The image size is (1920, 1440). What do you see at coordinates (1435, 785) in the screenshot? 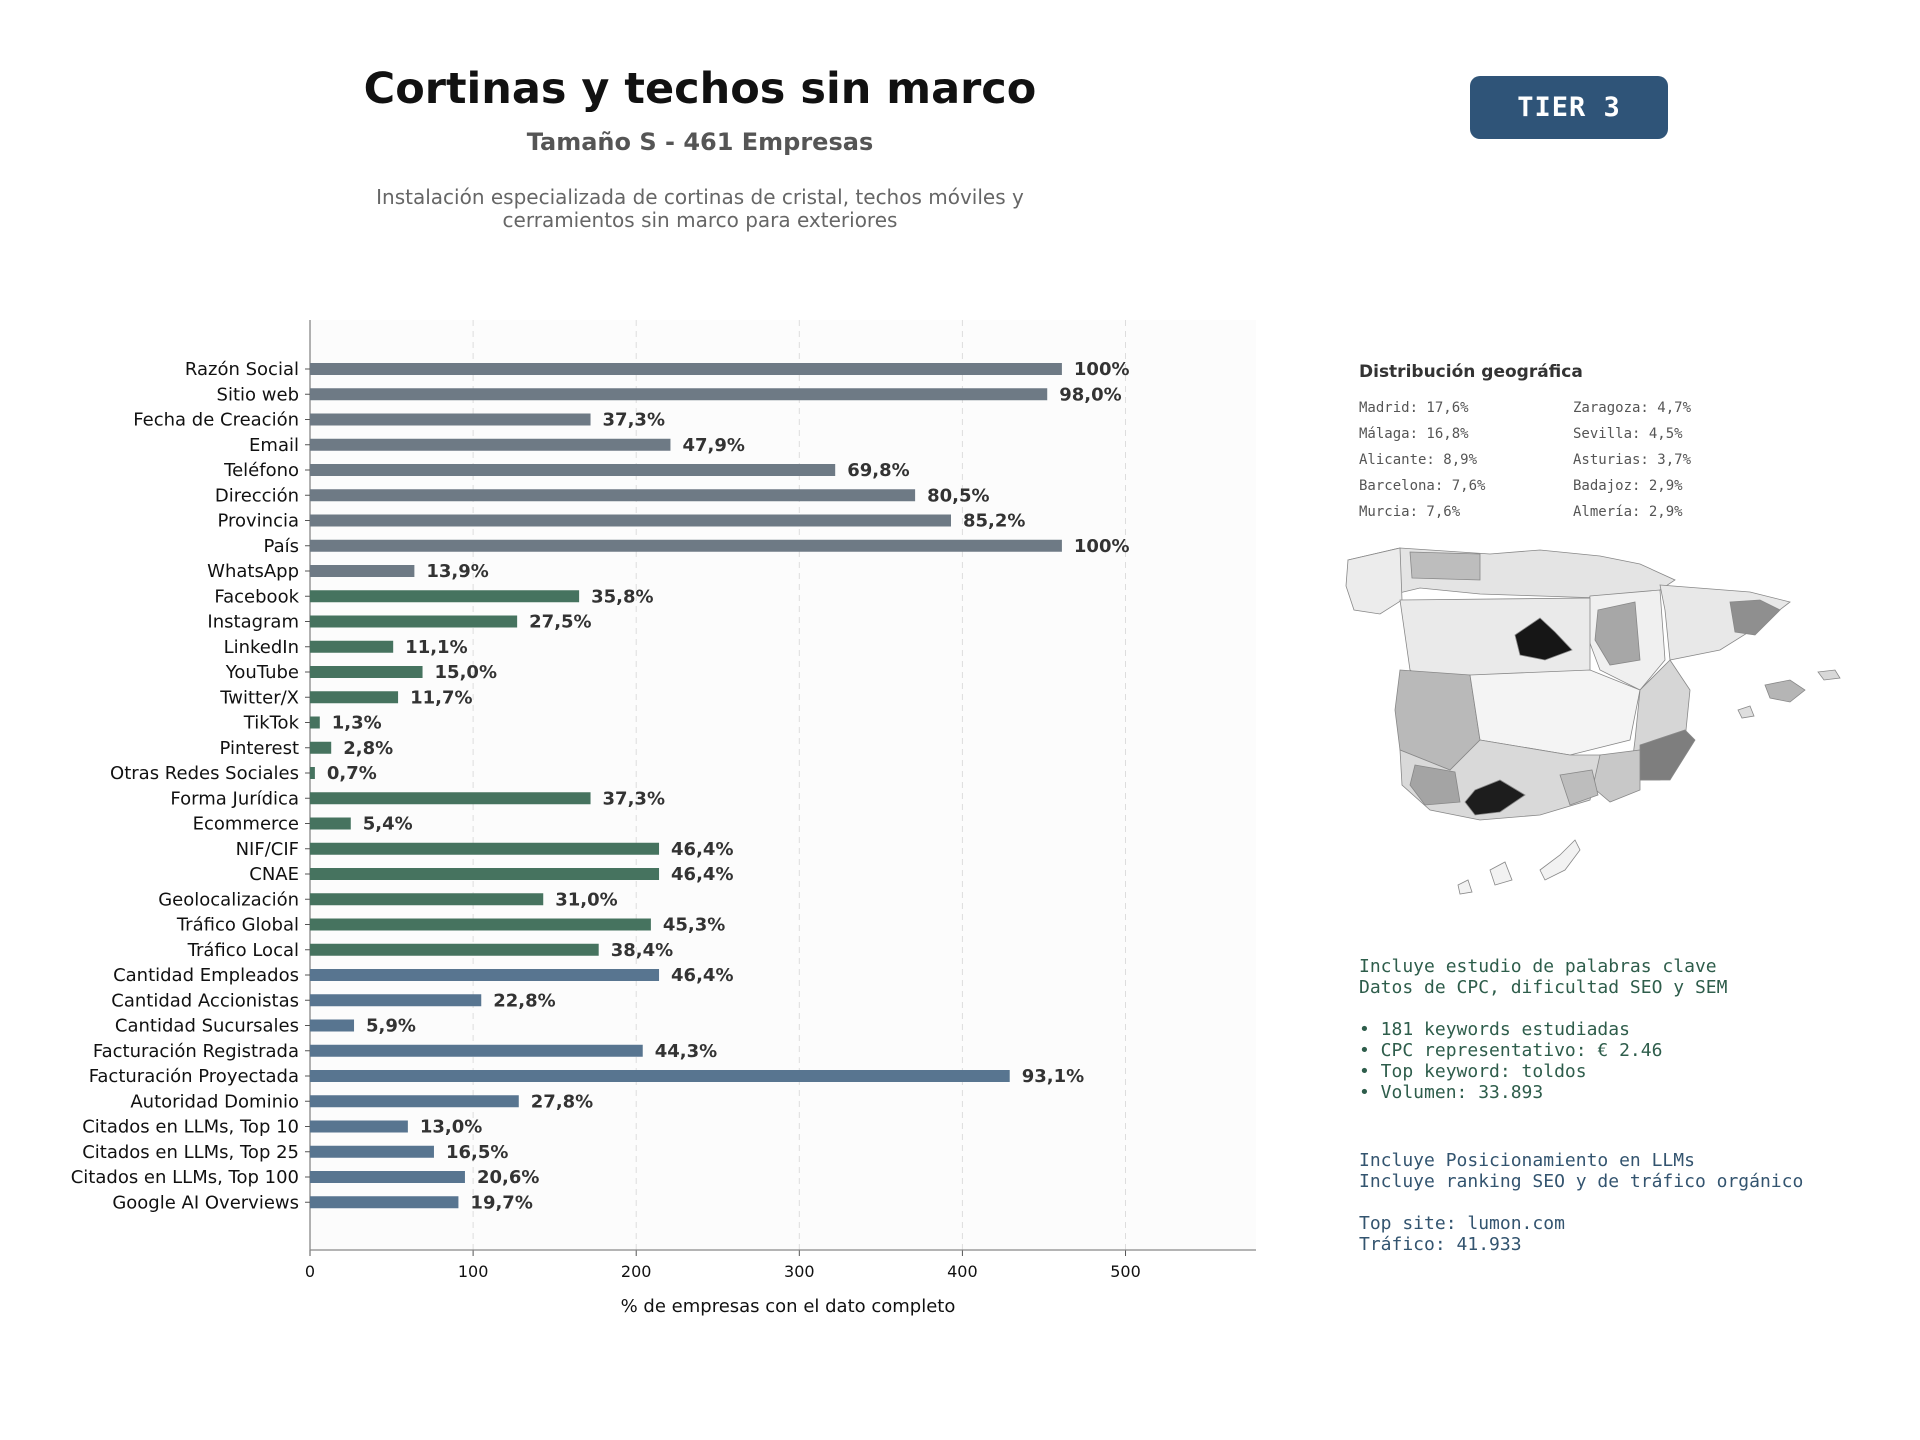
I see `map-region-sevilla` at bounding box center [1435, 785].